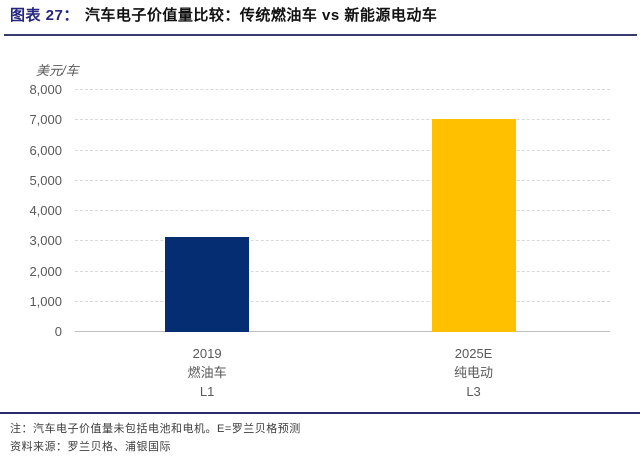 The width and height of the screenshot is (640, 460). Describe the element at coordinates (58, 331) in the screenshot. I see `y-tick-label: 0` at that location.